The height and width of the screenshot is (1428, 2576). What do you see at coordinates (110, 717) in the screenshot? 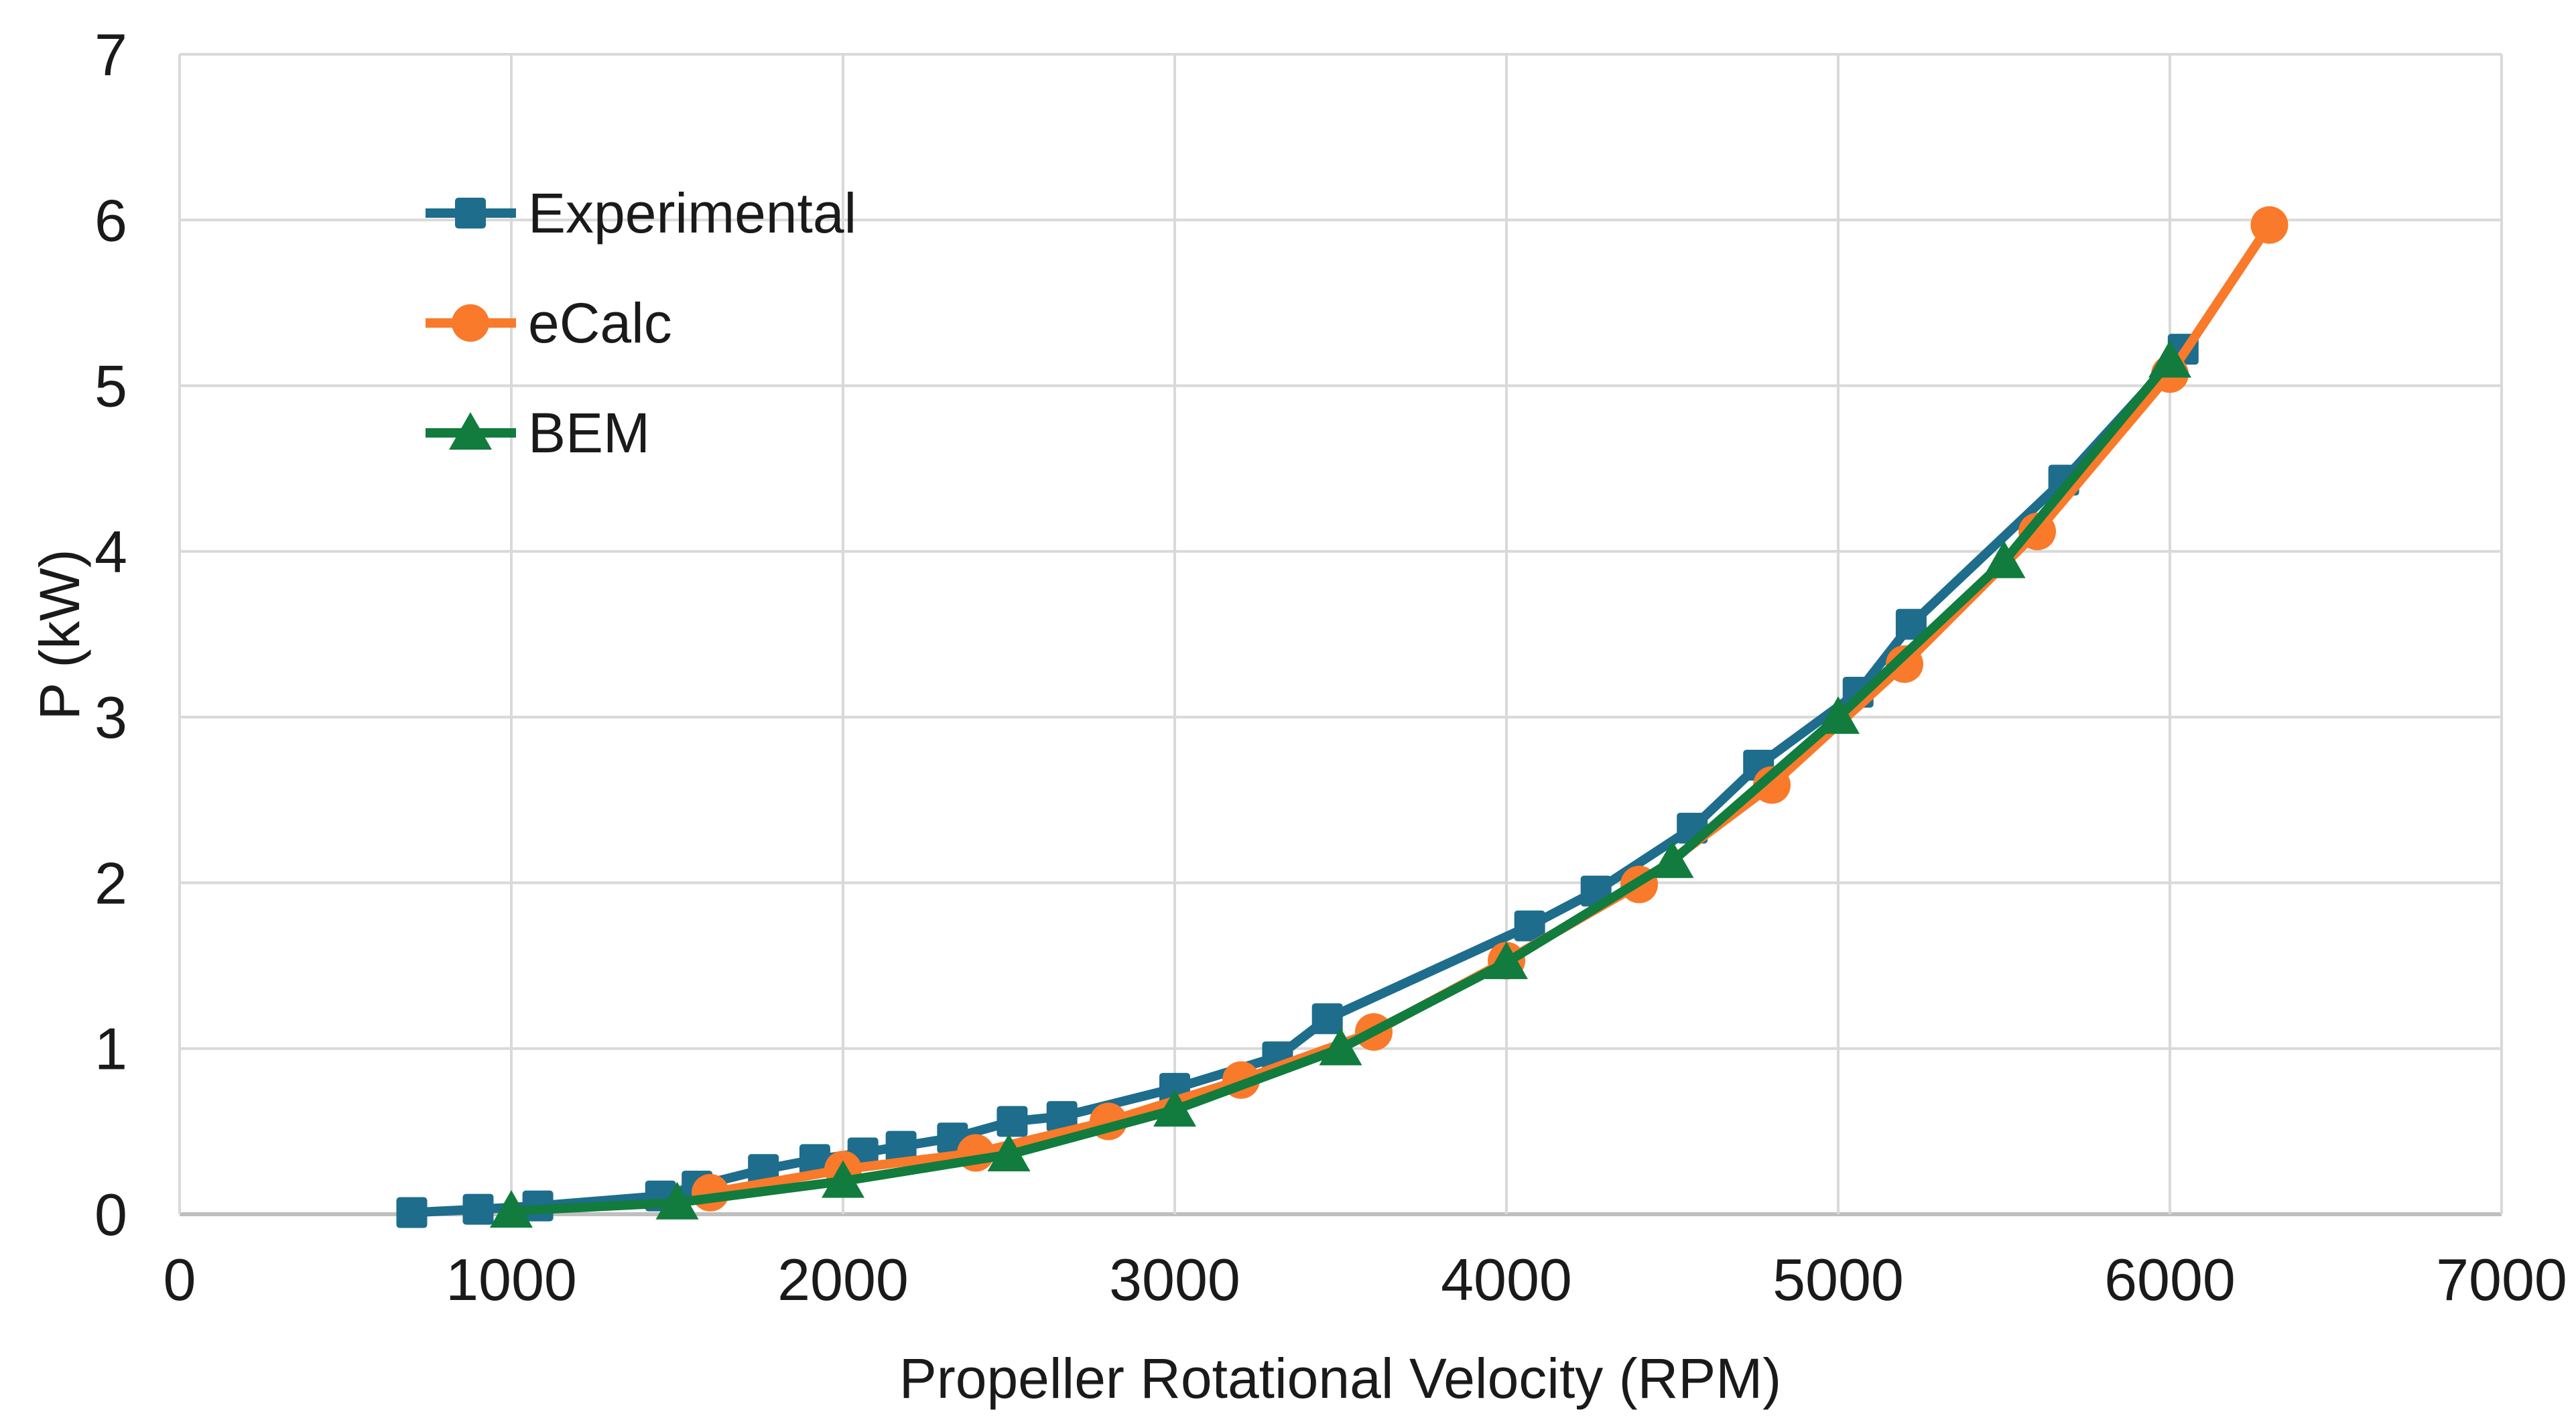
I see `y-tick-label: 3` at bounding box center [110, 717].